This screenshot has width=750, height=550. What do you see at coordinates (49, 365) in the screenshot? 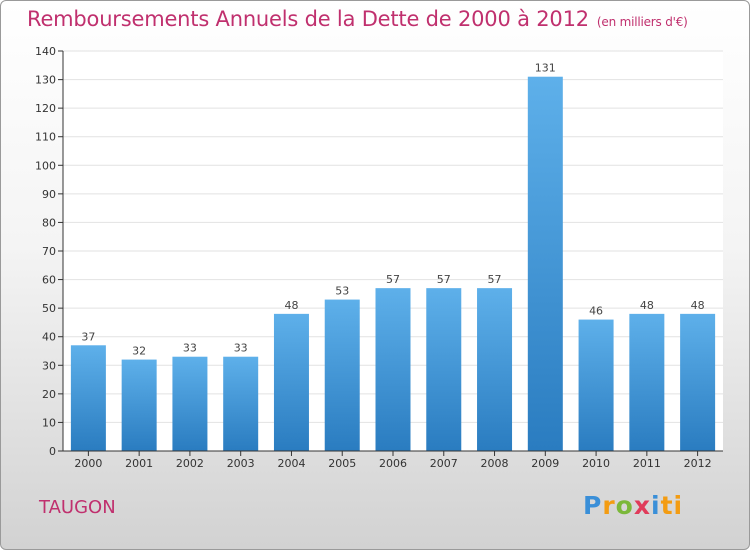
I see `y-tick-label: 30` at bounding box center [49, 365].